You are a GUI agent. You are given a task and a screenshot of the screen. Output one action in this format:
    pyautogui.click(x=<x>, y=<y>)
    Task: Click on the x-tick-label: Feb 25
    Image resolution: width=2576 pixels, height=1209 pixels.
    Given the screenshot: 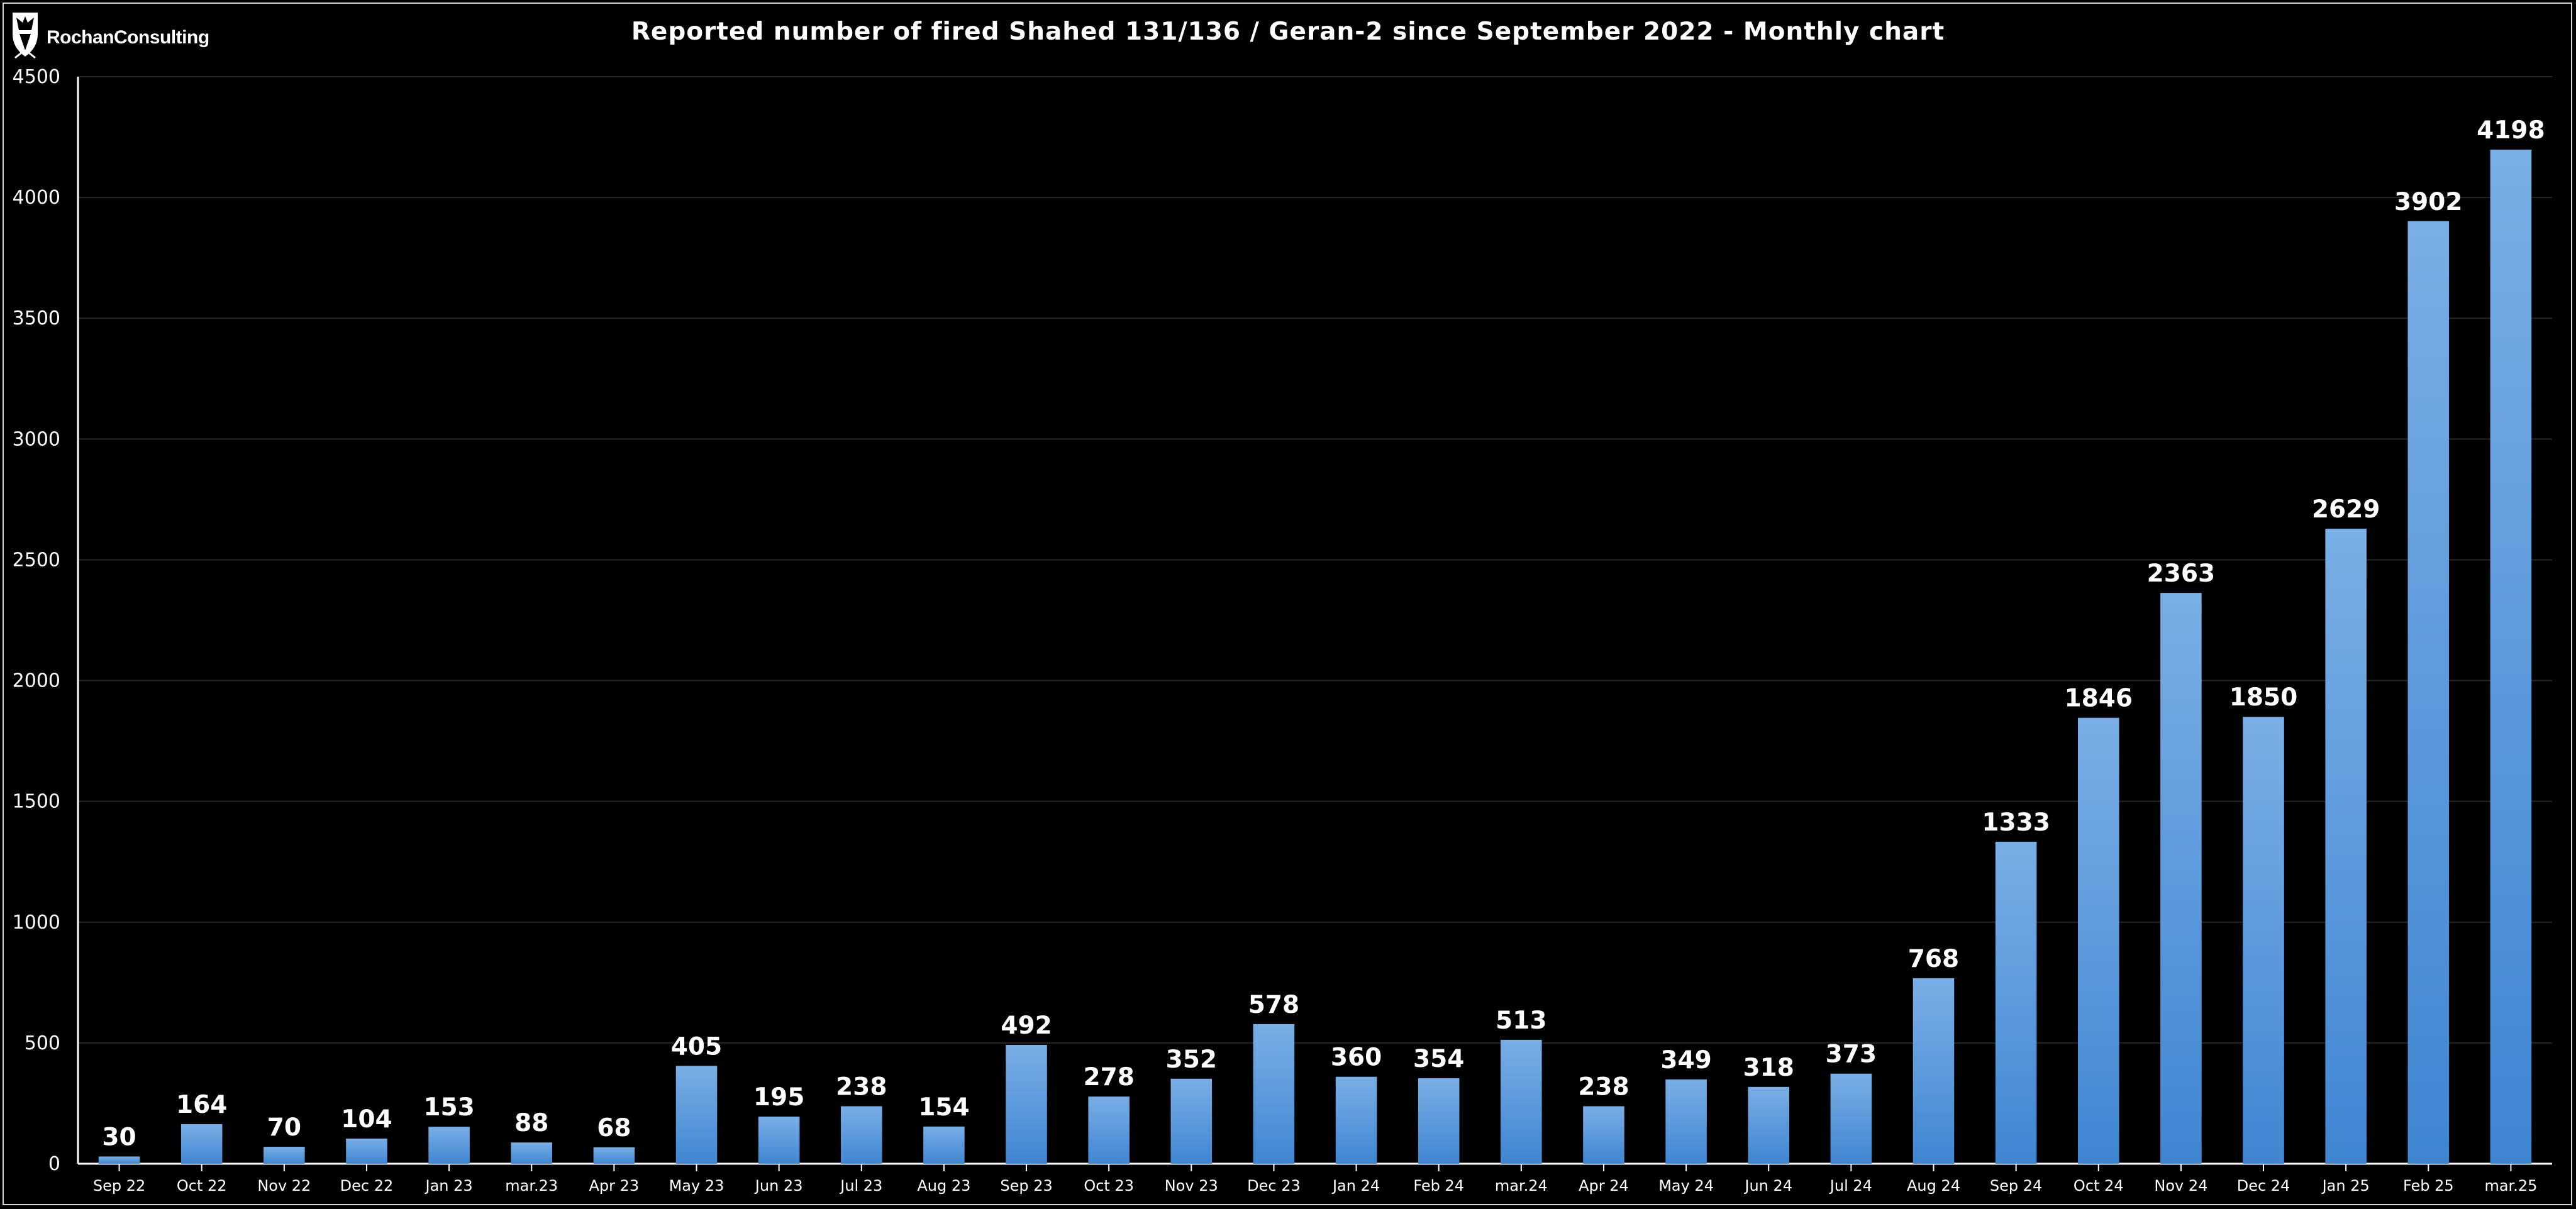 What is the action you would take?
    pyautogui.click(x=2428, y=1186)
    